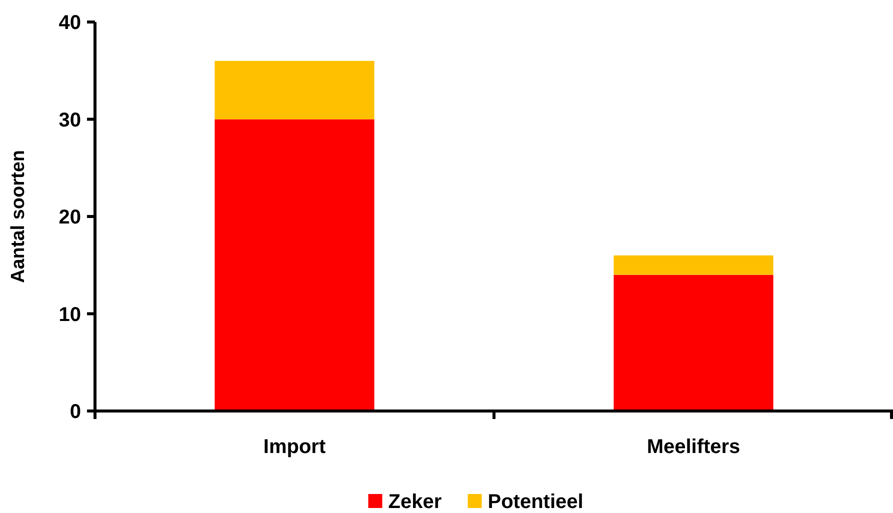 This screenshot has width=893, height=513. I want to click on y-tick-label: 0, so click(75, 412).